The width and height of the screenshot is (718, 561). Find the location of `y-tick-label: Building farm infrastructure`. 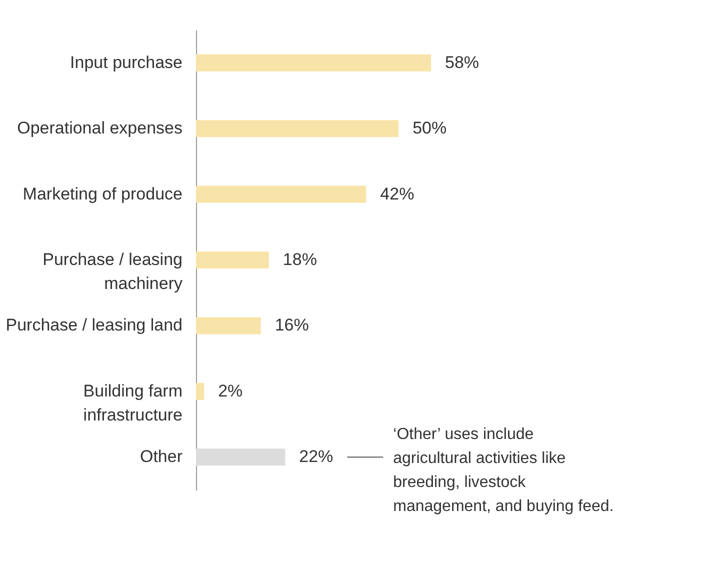

y-tick-label: Building farm infrastructure is located at coordinates (132, 402).